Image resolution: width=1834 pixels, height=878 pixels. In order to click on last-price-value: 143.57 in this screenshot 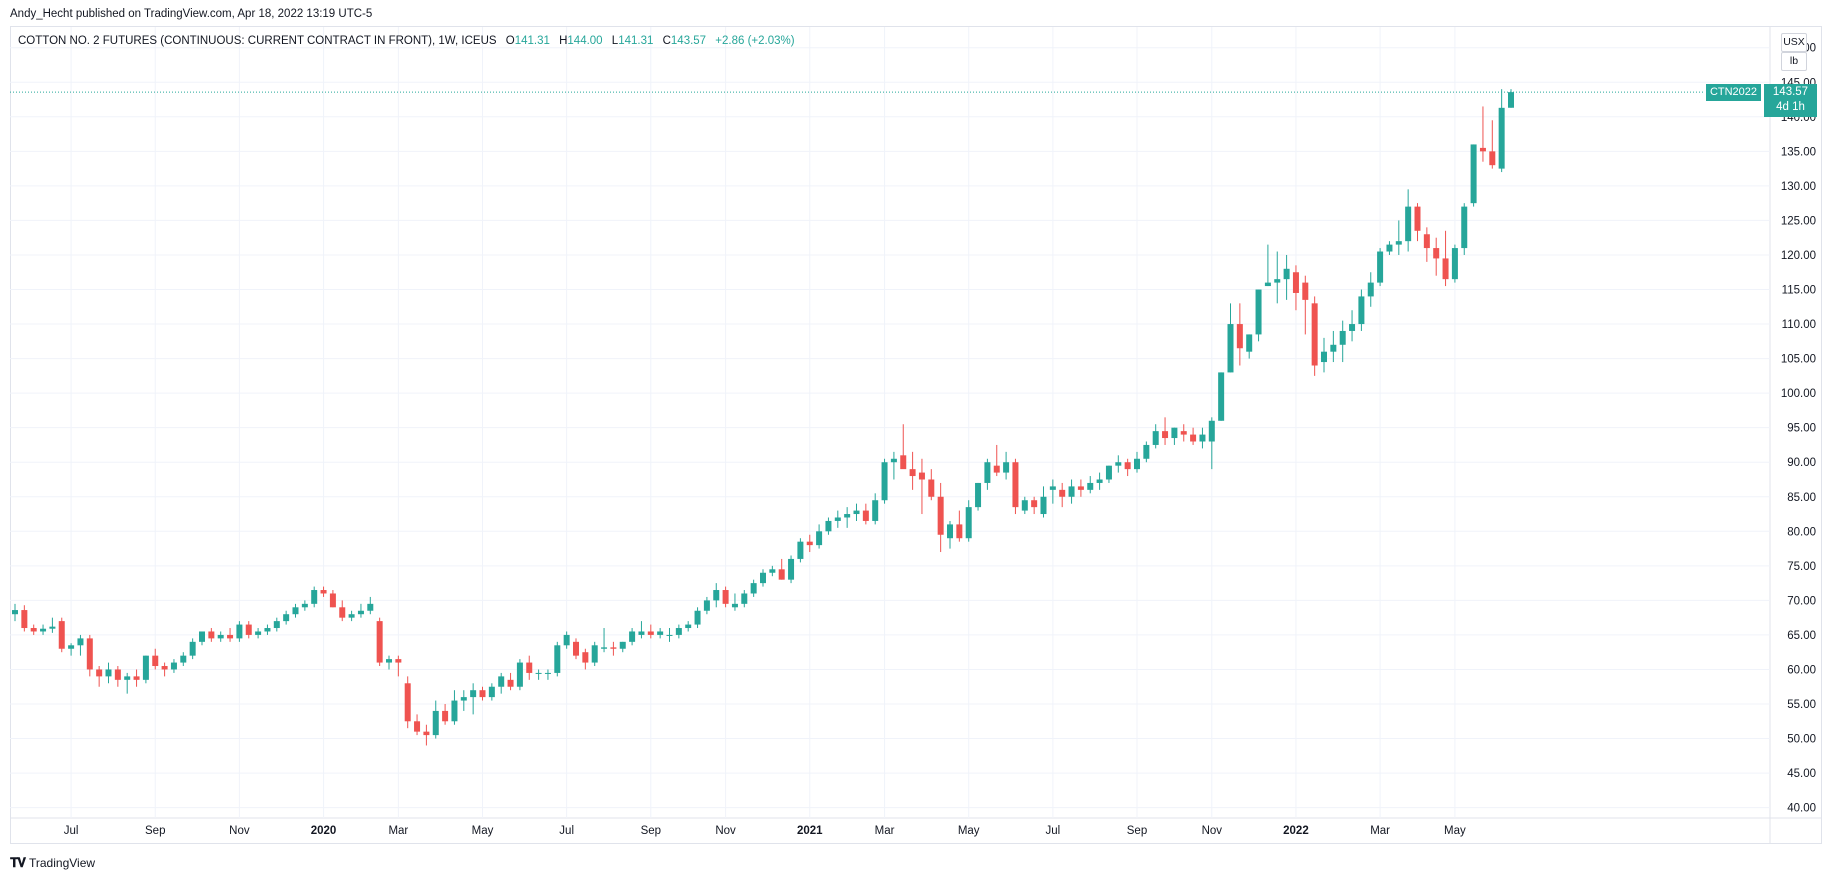, I will do `click(1790, 92)`.